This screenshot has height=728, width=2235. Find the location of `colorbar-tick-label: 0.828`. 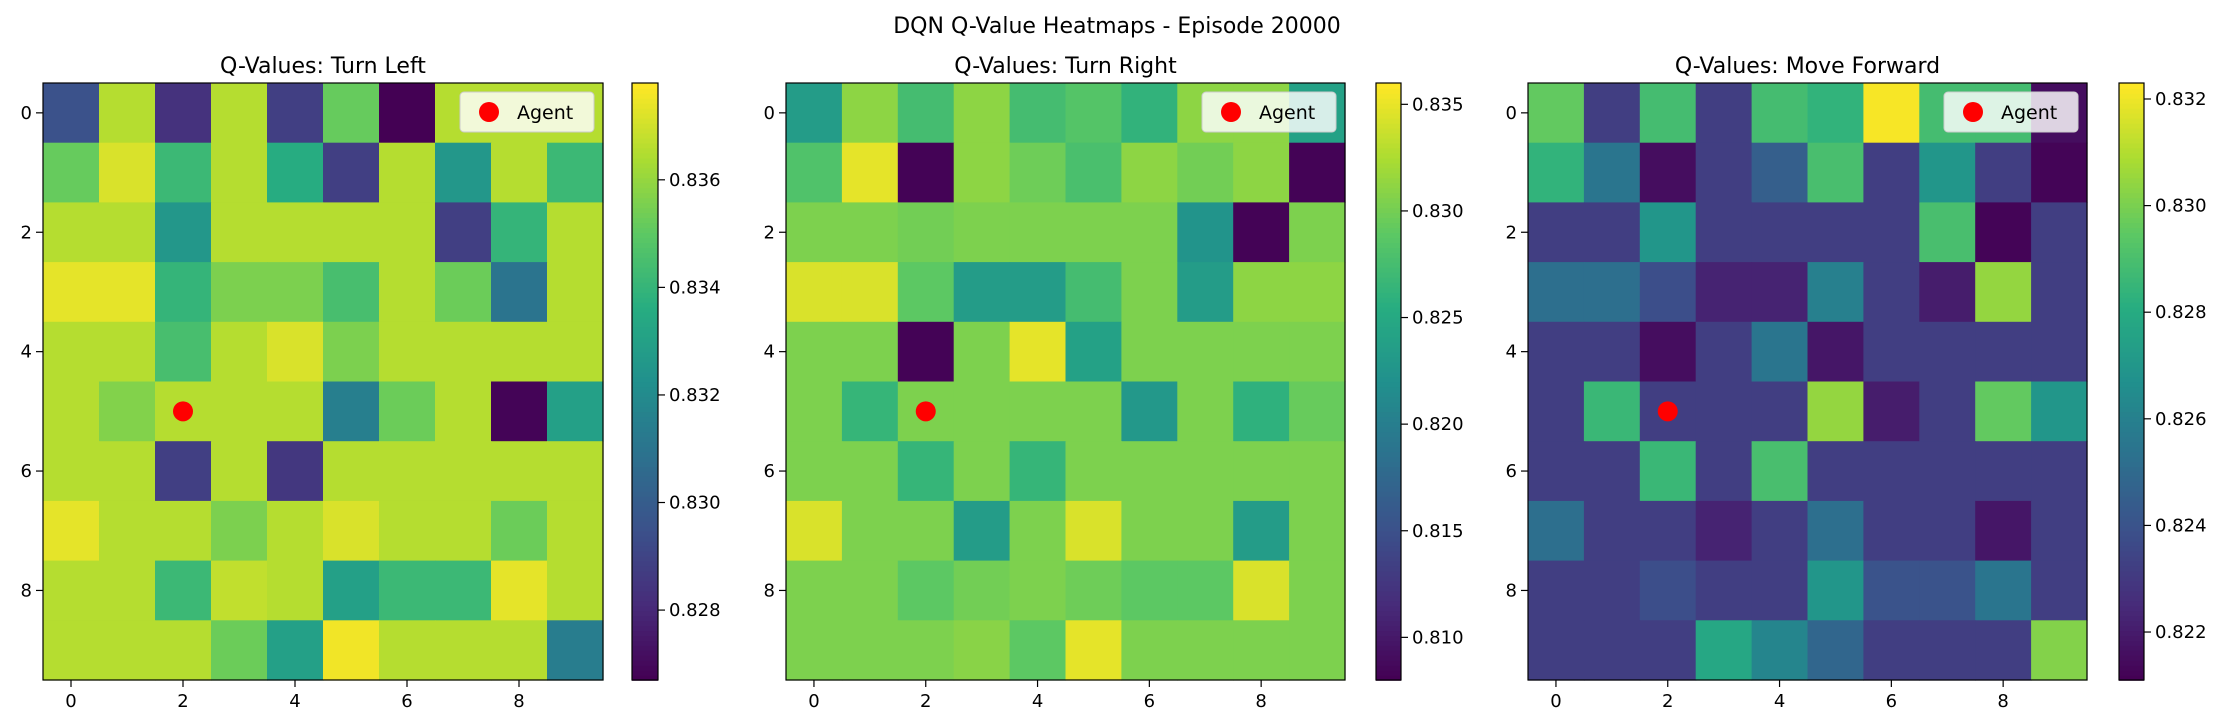

colorbar-tick-label: 0.828 is located at coordinates (695, 610).